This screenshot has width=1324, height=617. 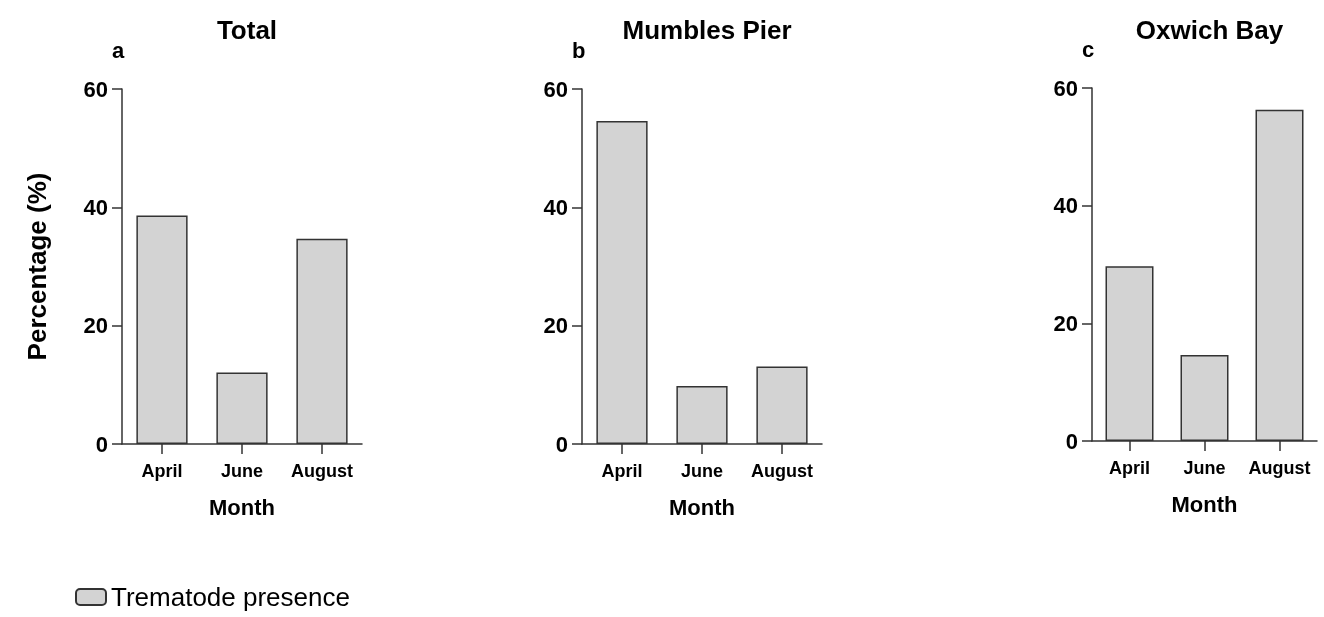 I want to click on chart-title: Mumbles Pier, so click(x=707, y=30).